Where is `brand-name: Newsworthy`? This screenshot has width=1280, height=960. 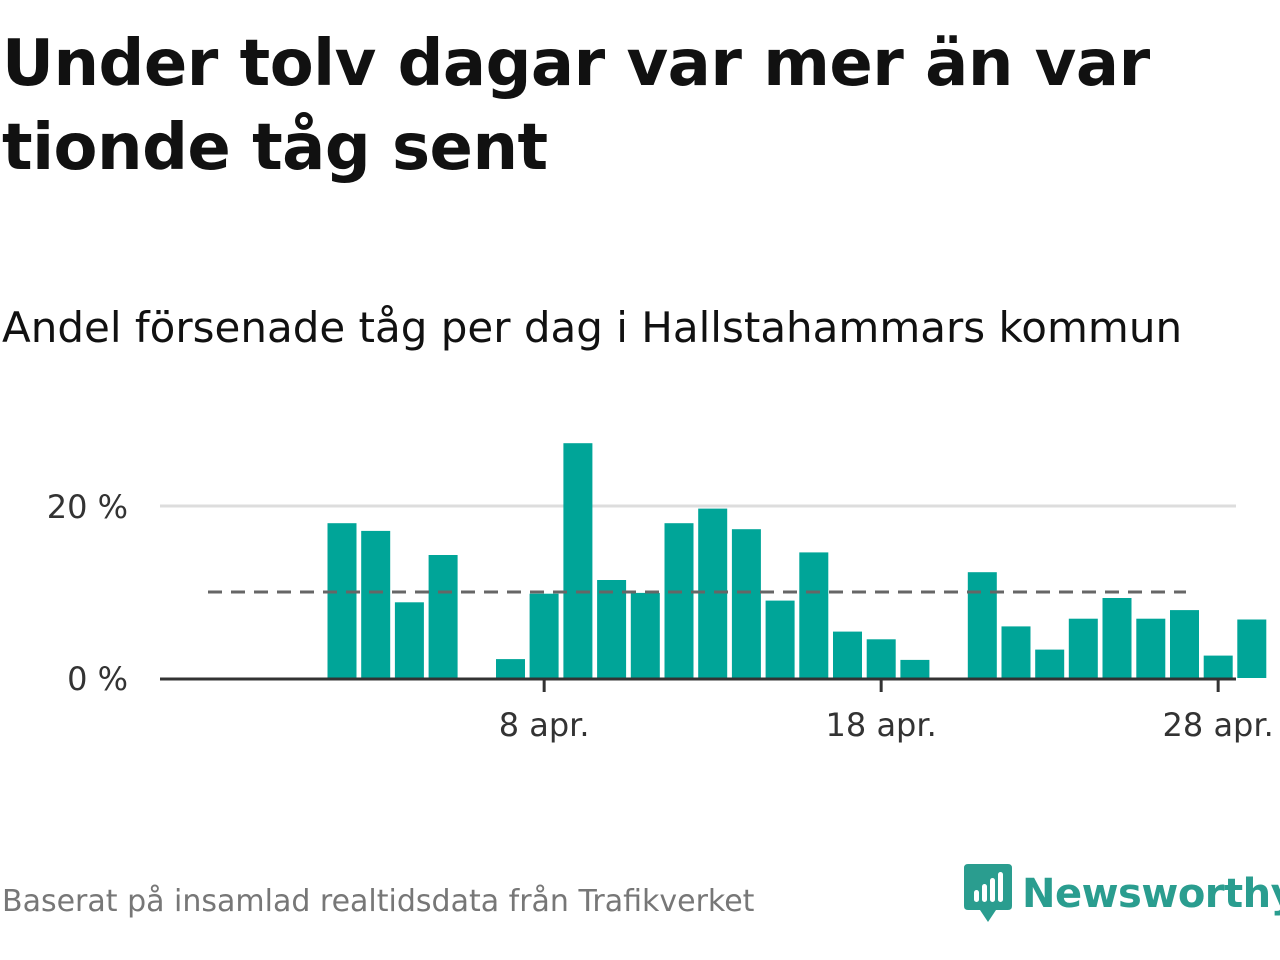
brand-name: Newsworthy is located at coordinates (1151, 894).